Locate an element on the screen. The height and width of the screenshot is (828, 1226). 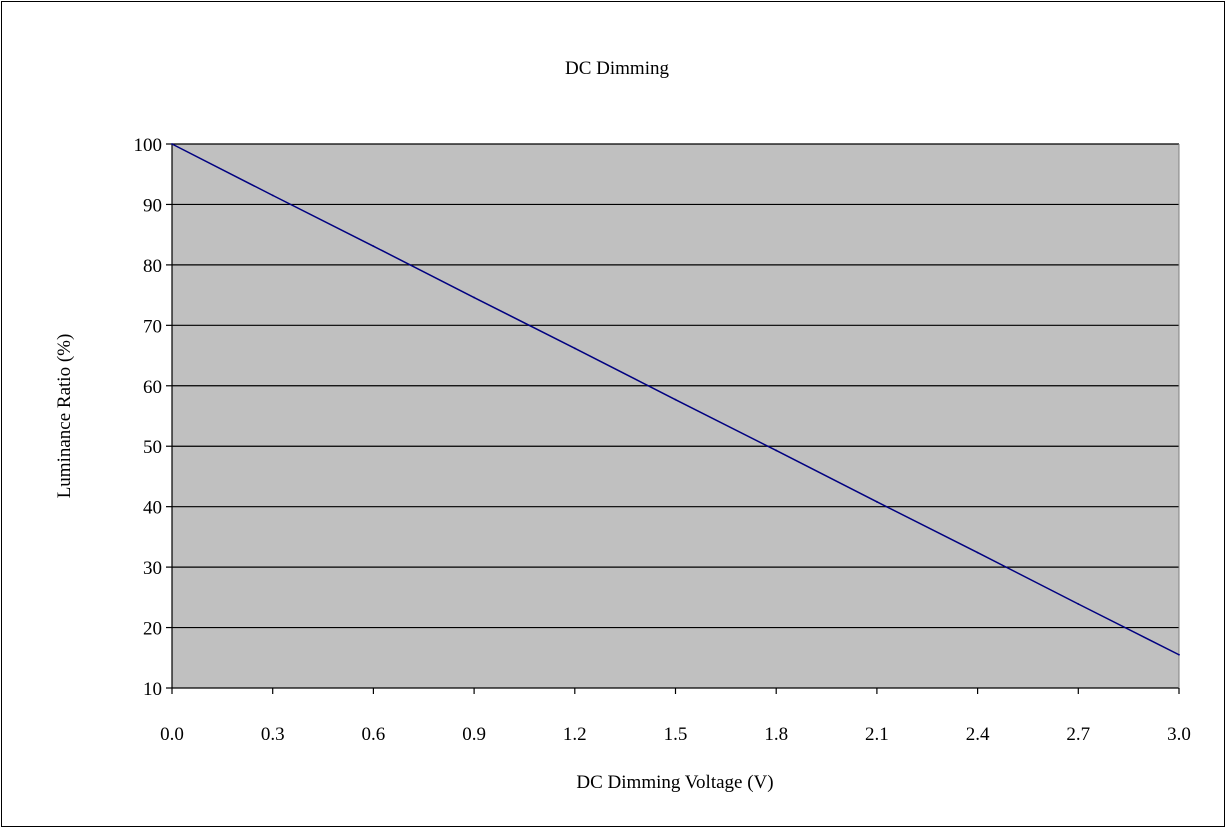
x-tick-label-2.7: 2.7 is located at coordinates (1078, 734).